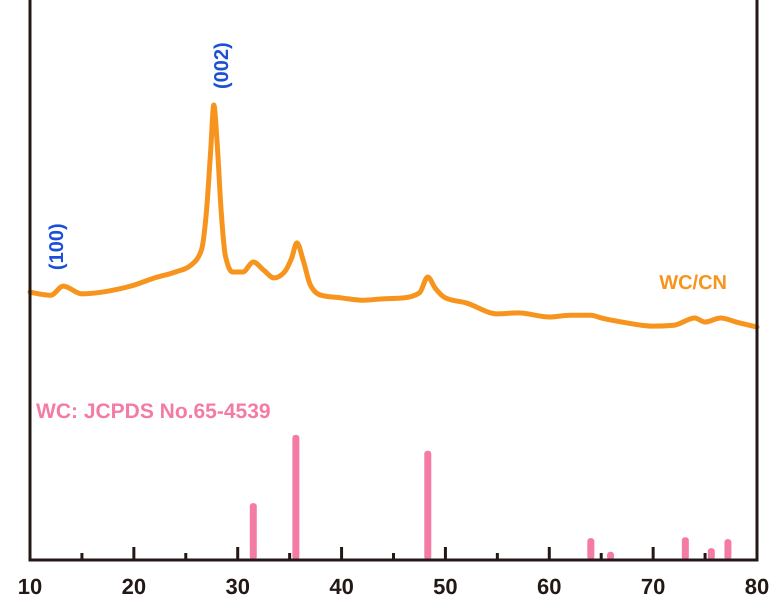  What do you see at coordinates (757, 586) in the screenshot?
I see `x-tick-label: 80` at bounding box center [757, 586].